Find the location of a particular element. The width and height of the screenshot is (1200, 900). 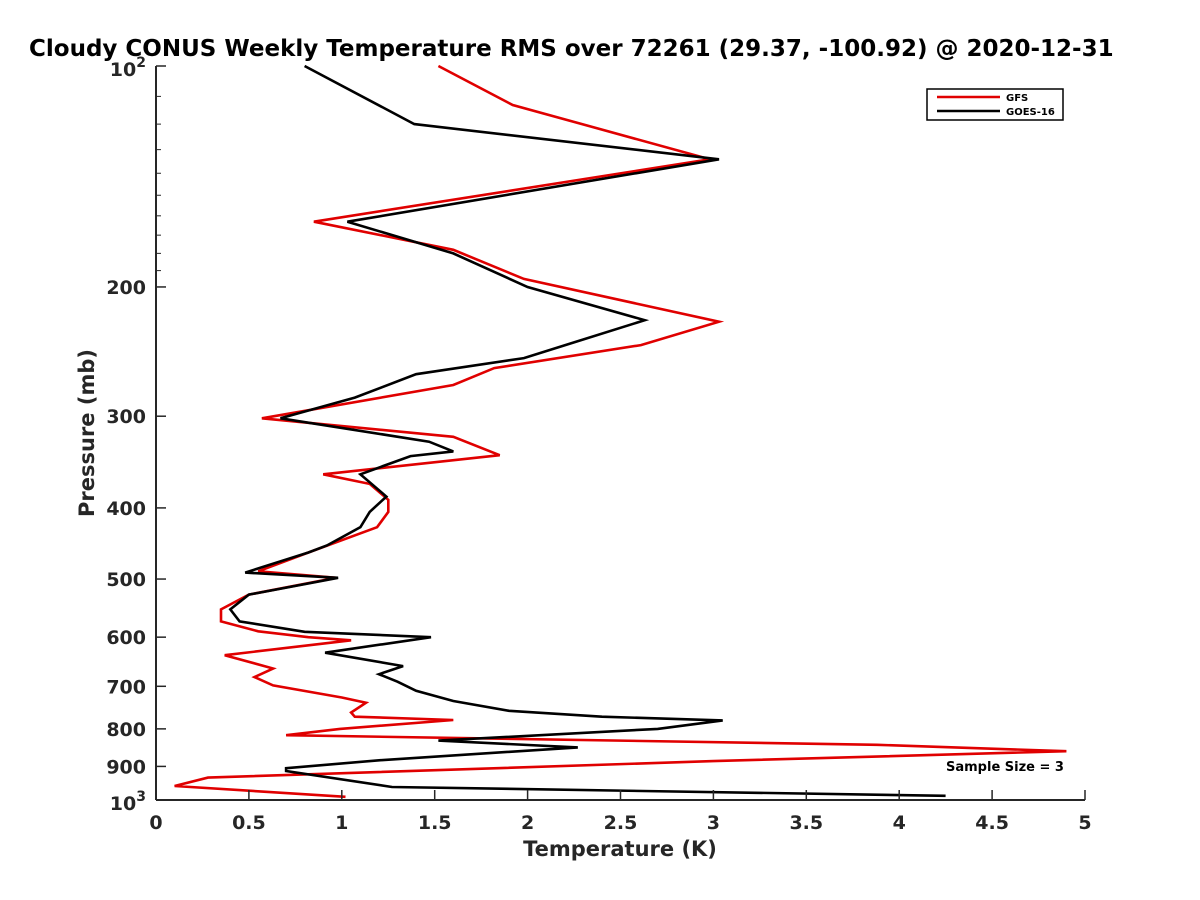

x-axis-label: Temperature (K) is located at coordinates (620, 849).